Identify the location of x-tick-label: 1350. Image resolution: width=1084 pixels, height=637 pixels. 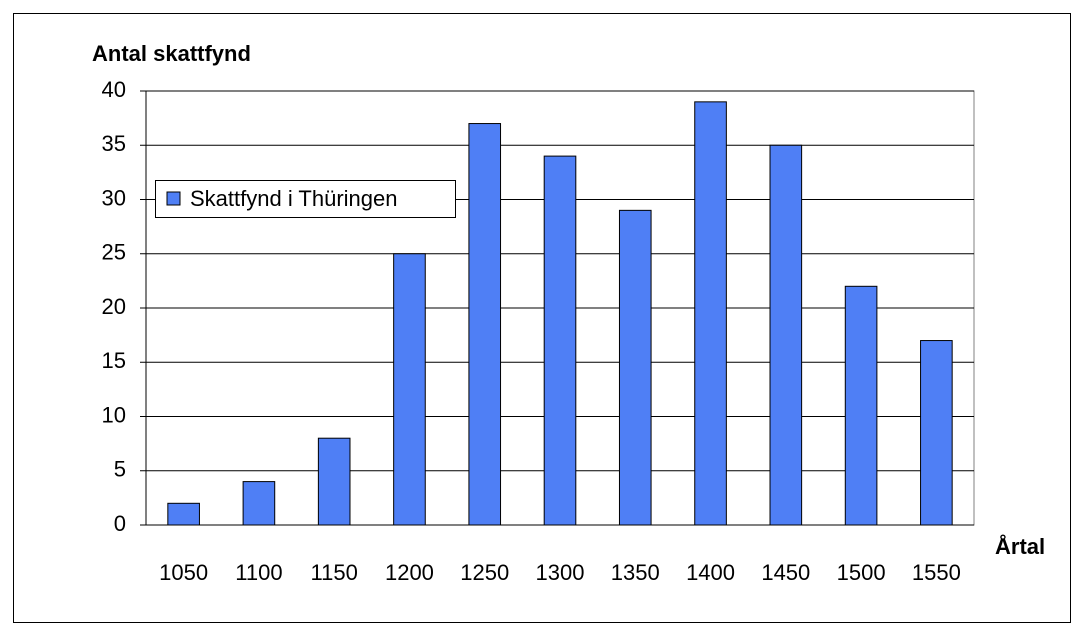
(635, 572).